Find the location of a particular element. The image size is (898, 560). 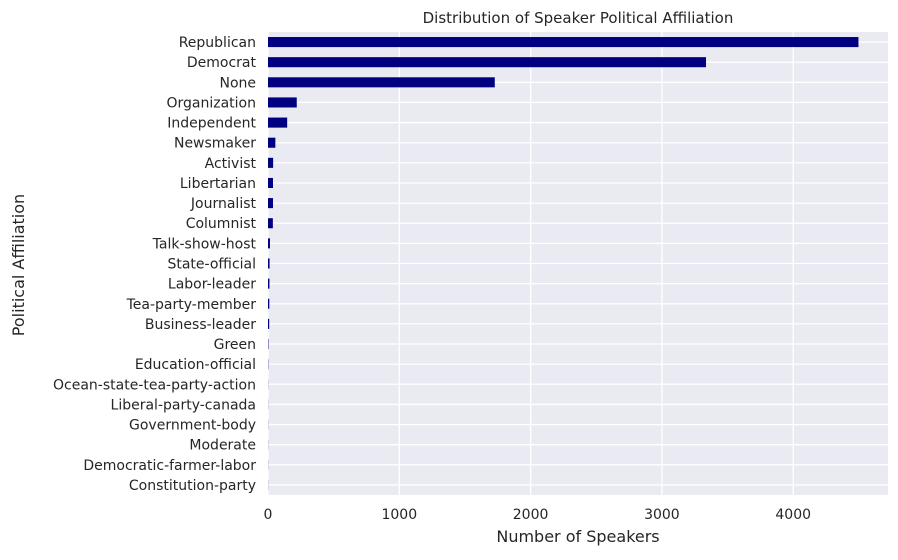

x-tick-labels: 0 1000 2000 3000 4000 is located at coordinates (537, 515).